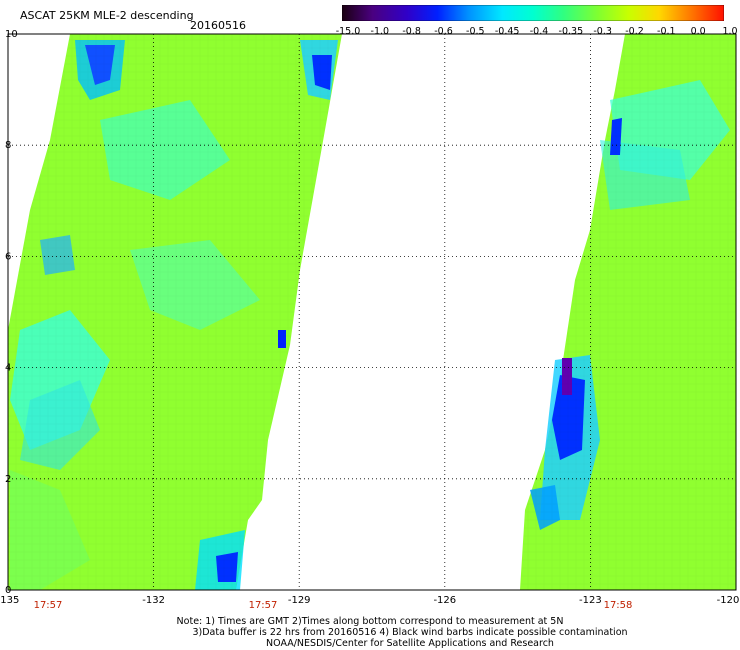 Image resolution: width=740 pixels, height=650 pixels. What do you see at coordinates (698, 31) in the screenshot?
I see `colorbar-tick-label: 0.0` at bounding box center [698, 31].